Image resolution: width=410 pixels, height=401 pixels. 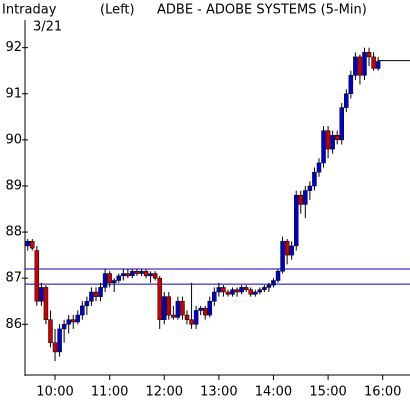 What do you see at coordinates (13, 278) in the screenshot?
I see `y-tick-label: 87` at bounding box center [13, 278].